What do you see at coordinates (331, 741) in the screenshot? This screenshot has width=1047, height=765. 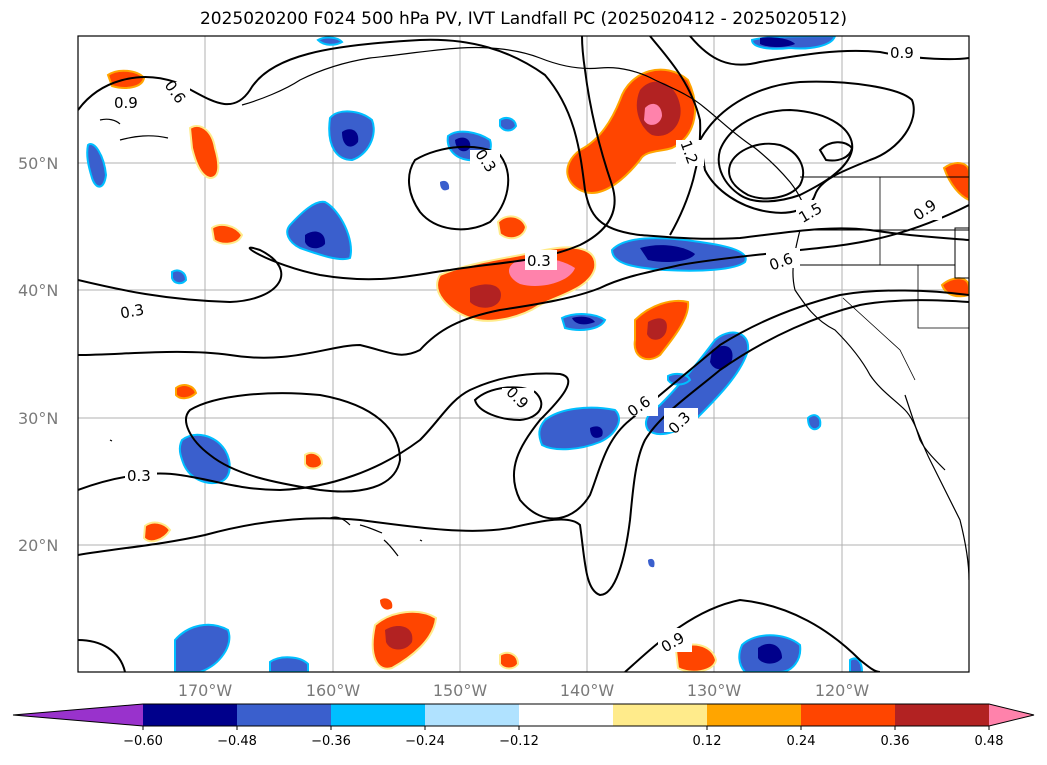 I see `colorbar-tick-label: −0.36` at bounding box center [331, 741].